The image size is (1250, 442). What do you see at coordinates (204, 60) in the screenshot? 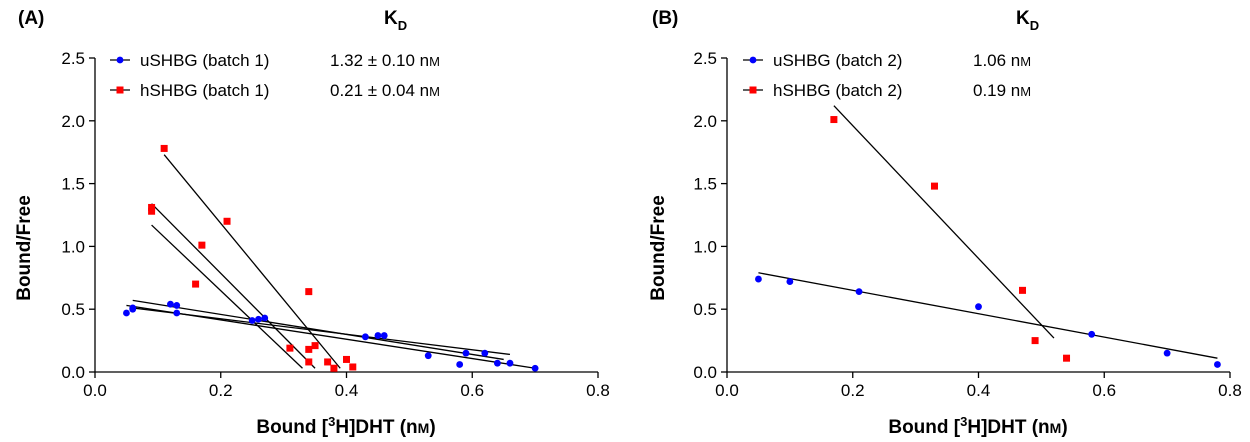
I see `legend-series-name: uSHBG (batch 1)` at bounding box center [204, 60].